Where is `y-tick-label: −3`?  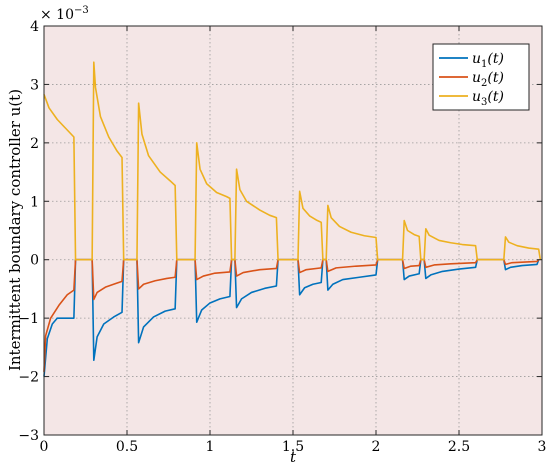
y-tick-label: −3 is located at coordinates (28, 436).